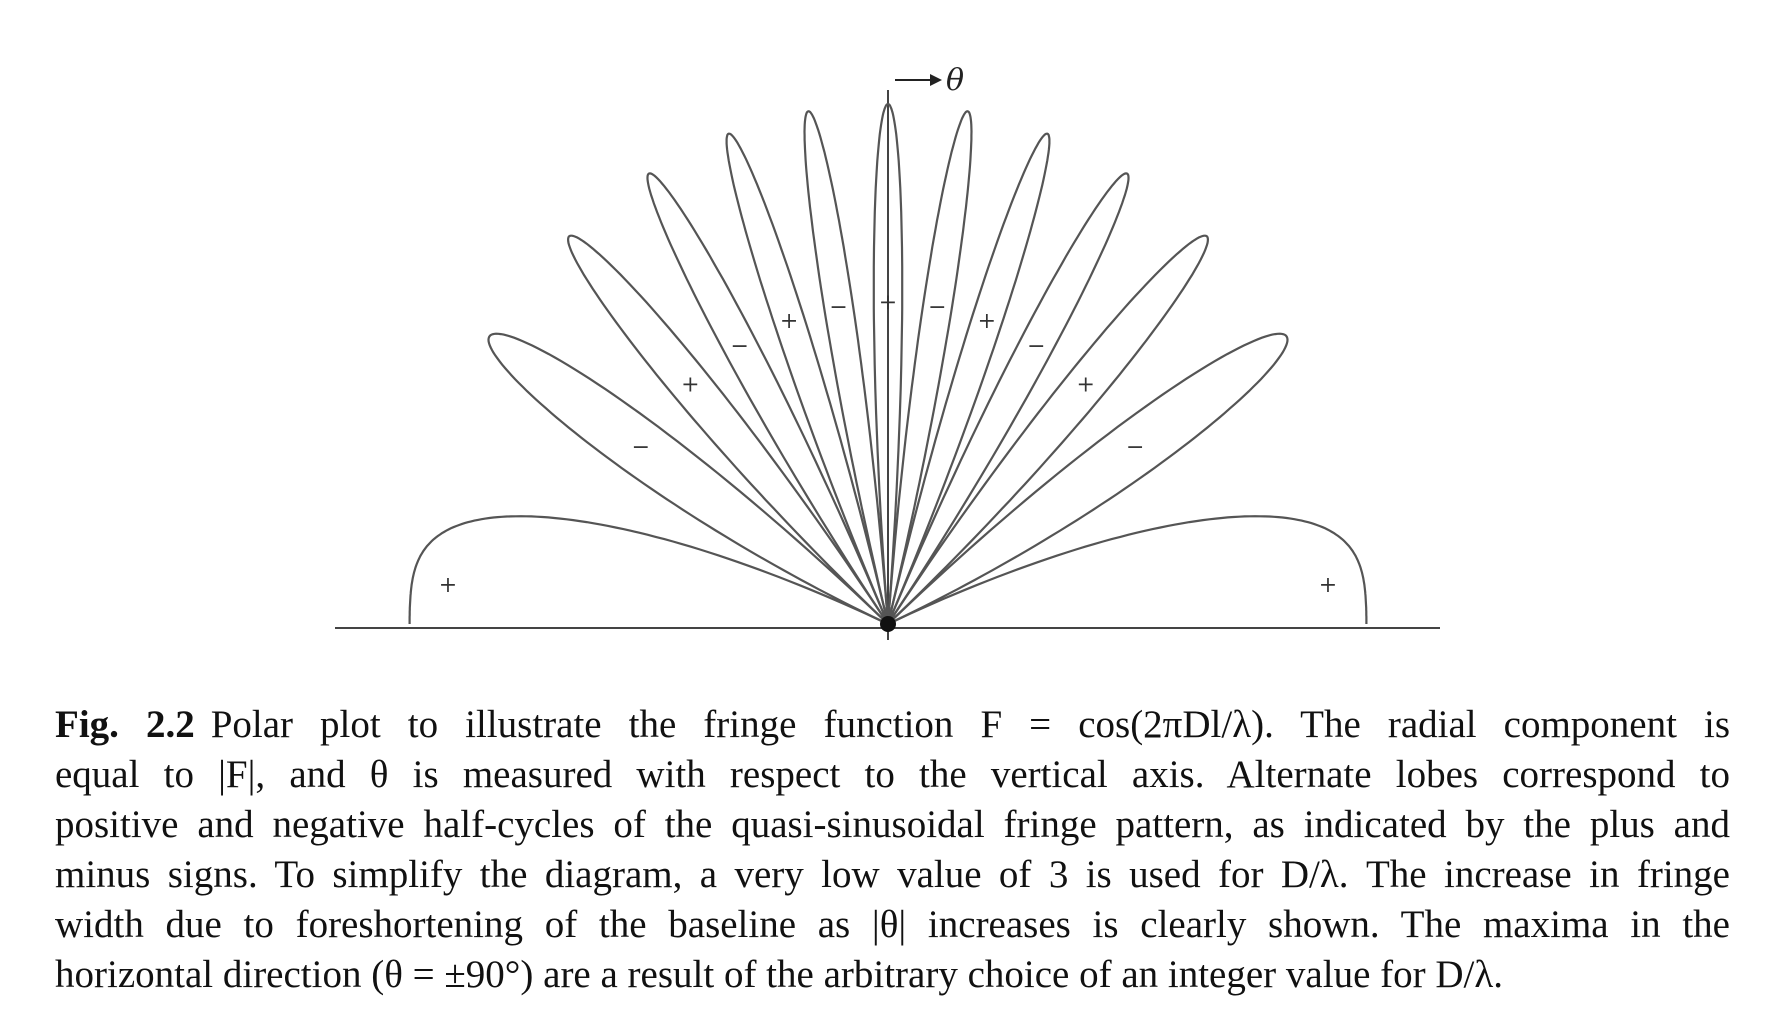 The image size is (1784, 1018). What do you see at coordinates (955, 80) in the screenshot?
I see `theta-label: θ` at bounding box center [955, 80].